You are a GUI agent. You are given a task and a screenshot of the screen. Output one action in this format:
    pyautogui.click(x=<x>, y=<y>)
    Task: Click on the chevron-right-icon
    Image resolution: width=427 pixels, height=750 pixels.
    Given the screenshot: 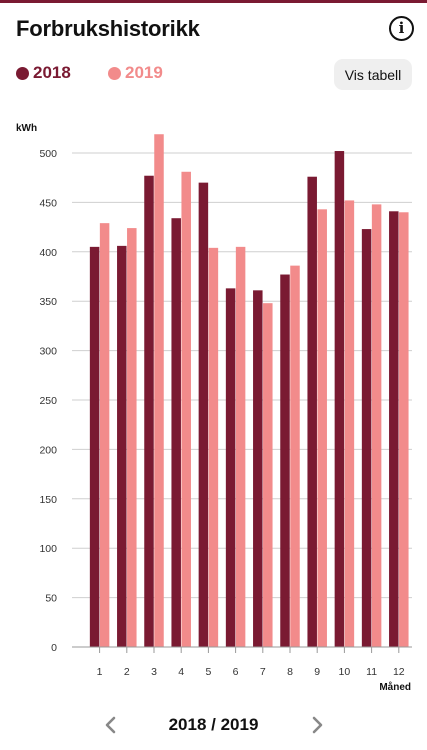 What is the action you would take?
    pyautogui.click(x=317, y=725)
    